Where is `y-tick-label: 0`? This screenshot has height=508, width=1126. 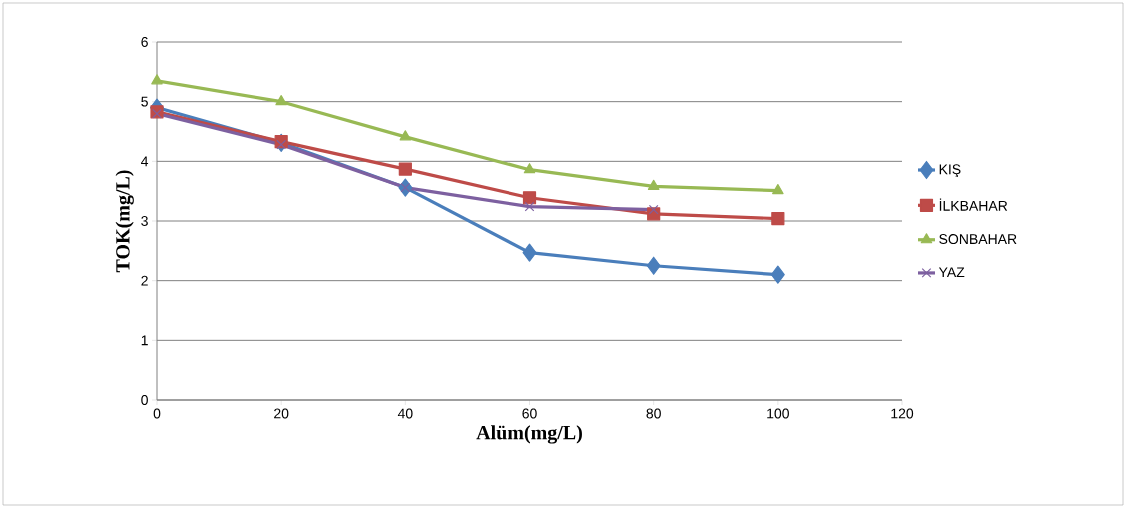
y-tick-label: 0 is located at coordinates (144, 400).